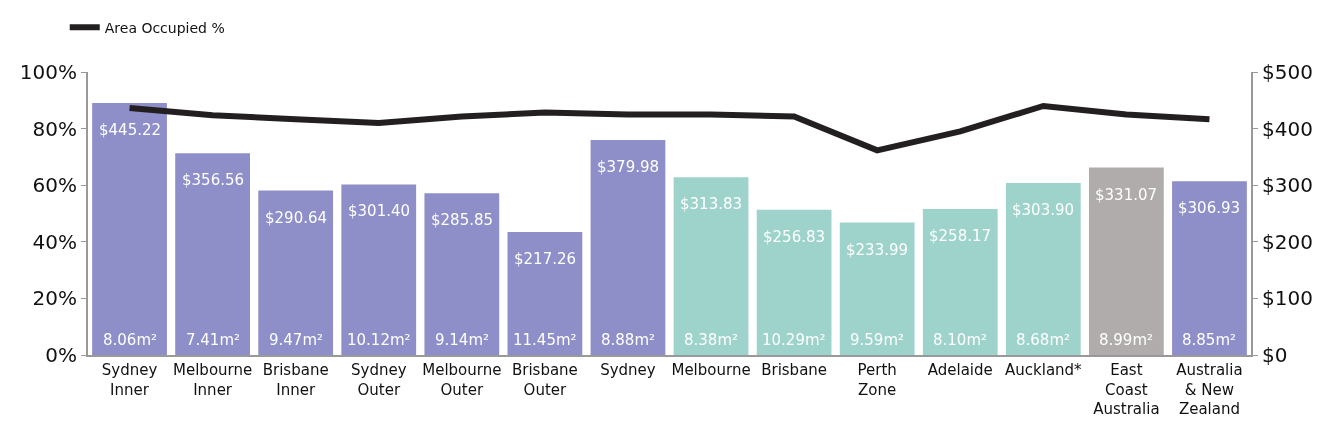  Describe the element at coordinates (462, 220) in the screenshot. I see `data-label: $285.85` at that location.